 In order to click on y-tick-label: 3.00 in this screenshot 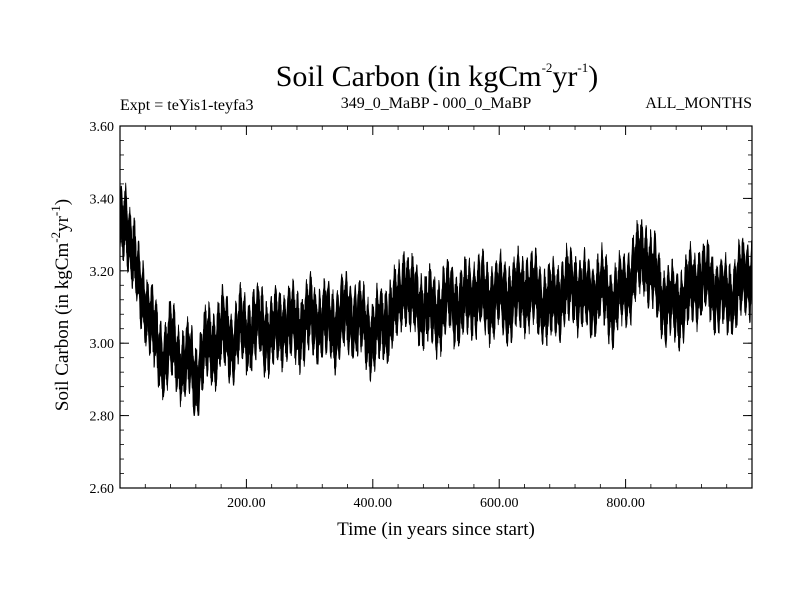, I will do `click(102, 344)`.